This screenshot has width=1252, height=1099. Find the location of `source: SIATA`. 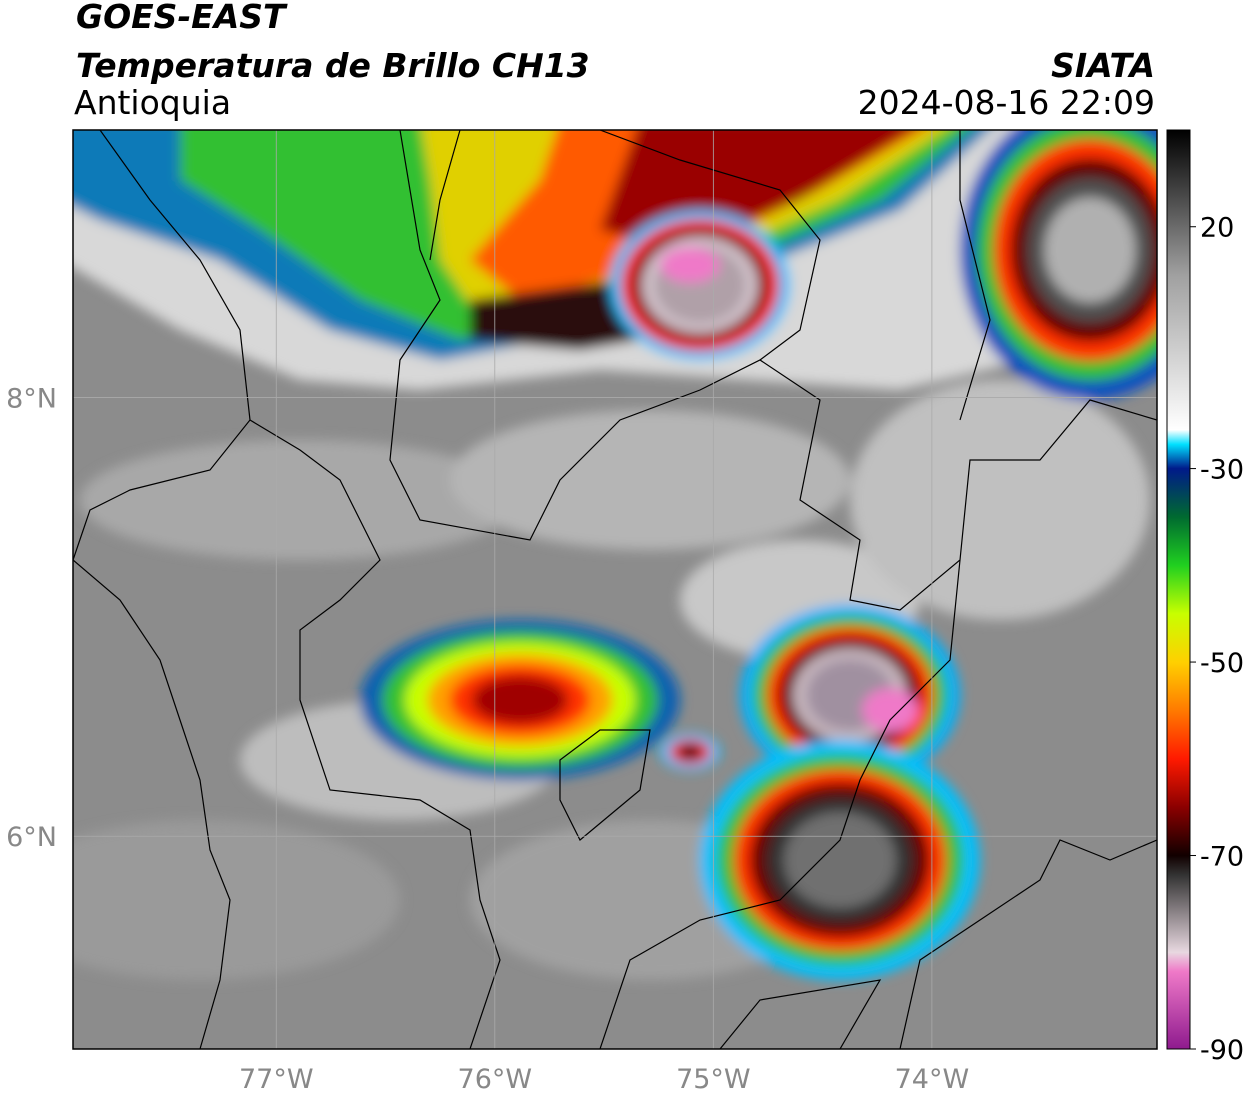

source: SIATA is located at coordinates (1103, 65).